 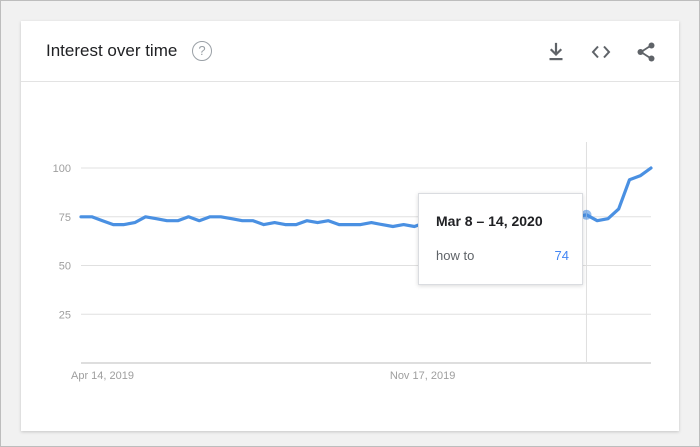 I want to click on y-axis-ticks: 25 50 75 100, so click(x=62, y=242).